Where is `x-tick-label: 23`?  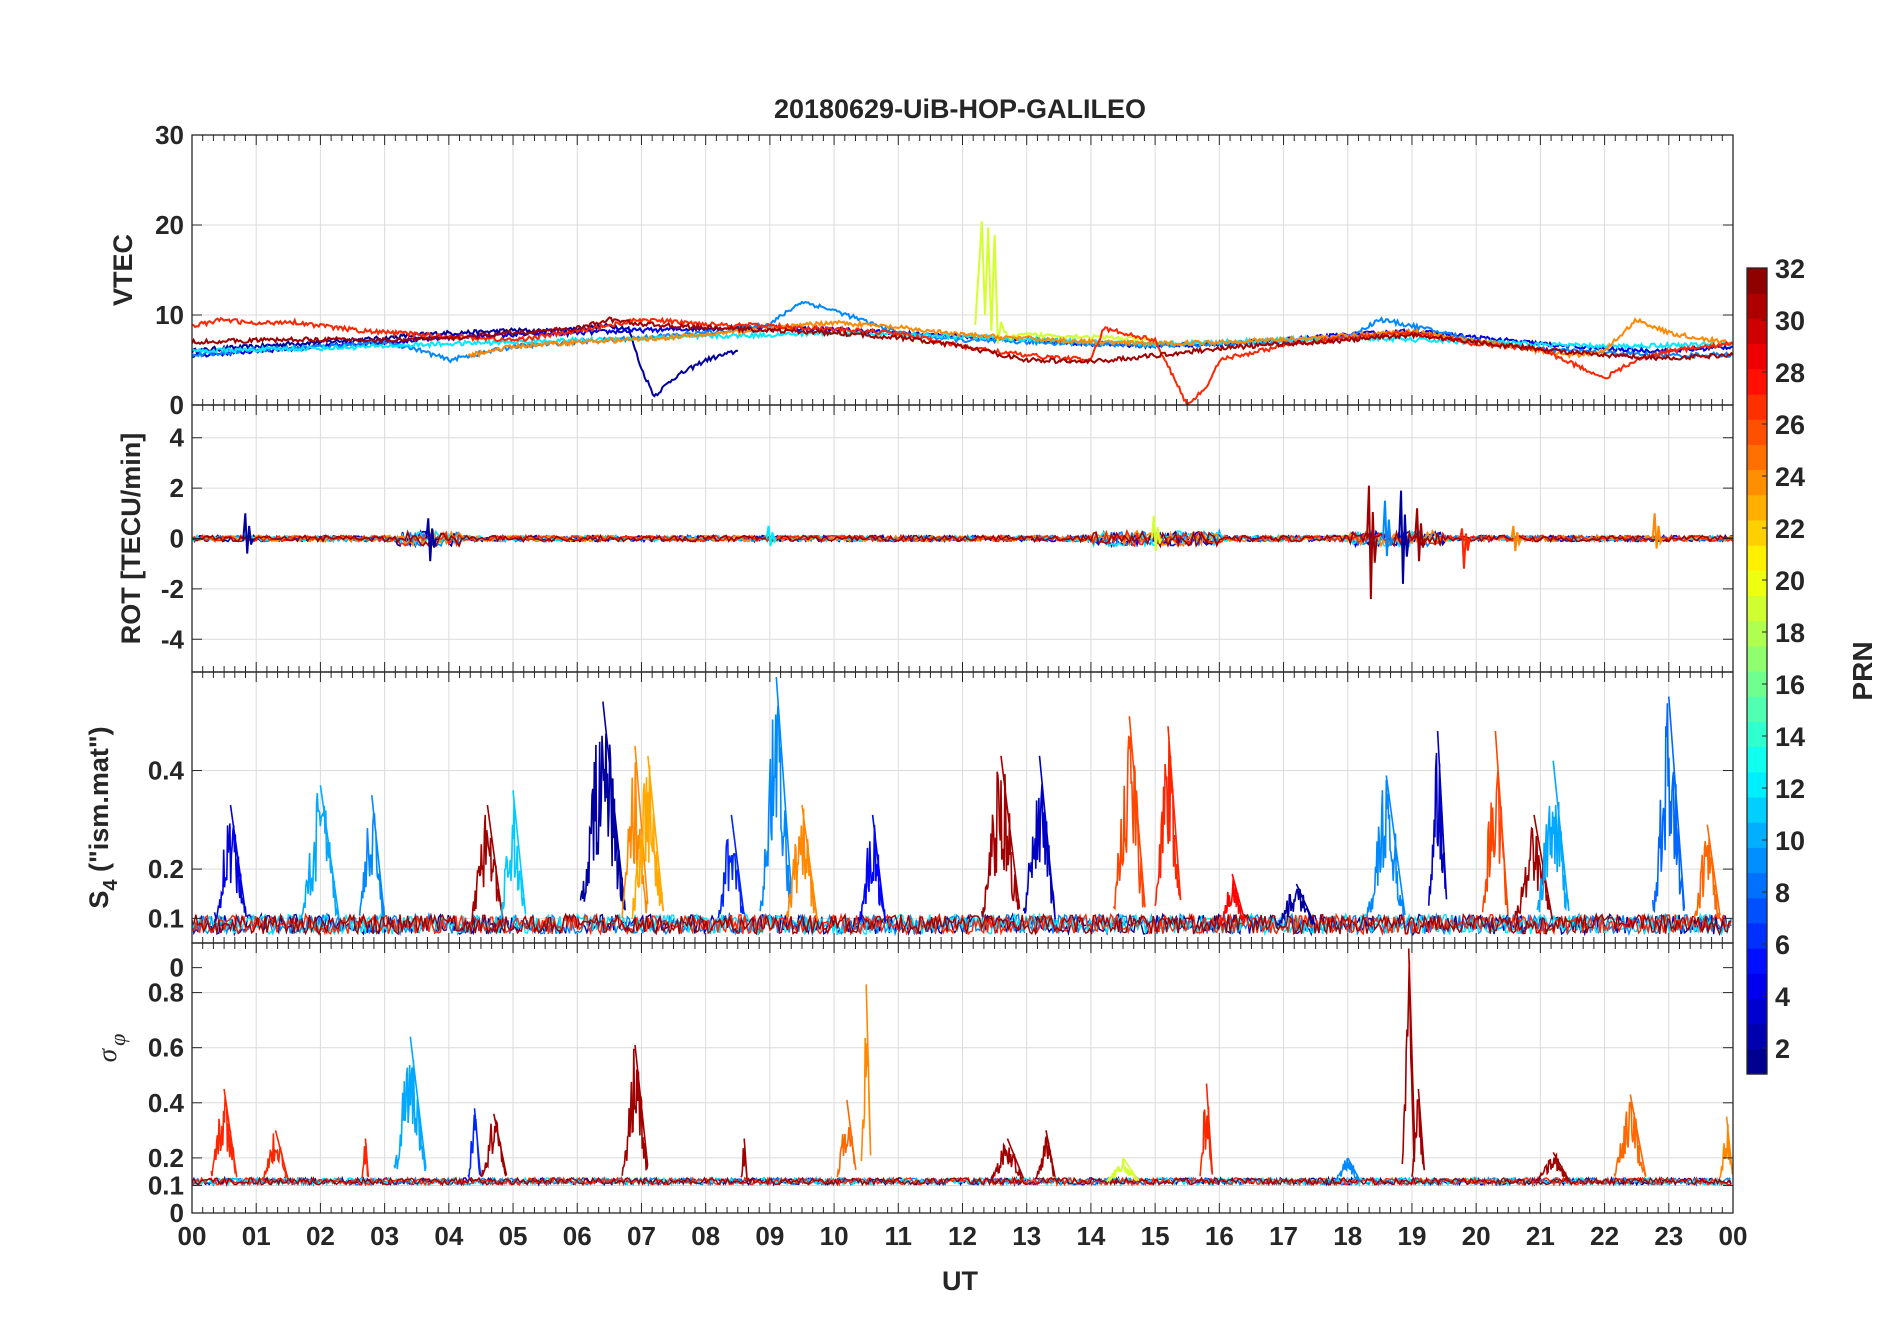
x-tick-label: 23 is located at coordinates (1668, 1236).